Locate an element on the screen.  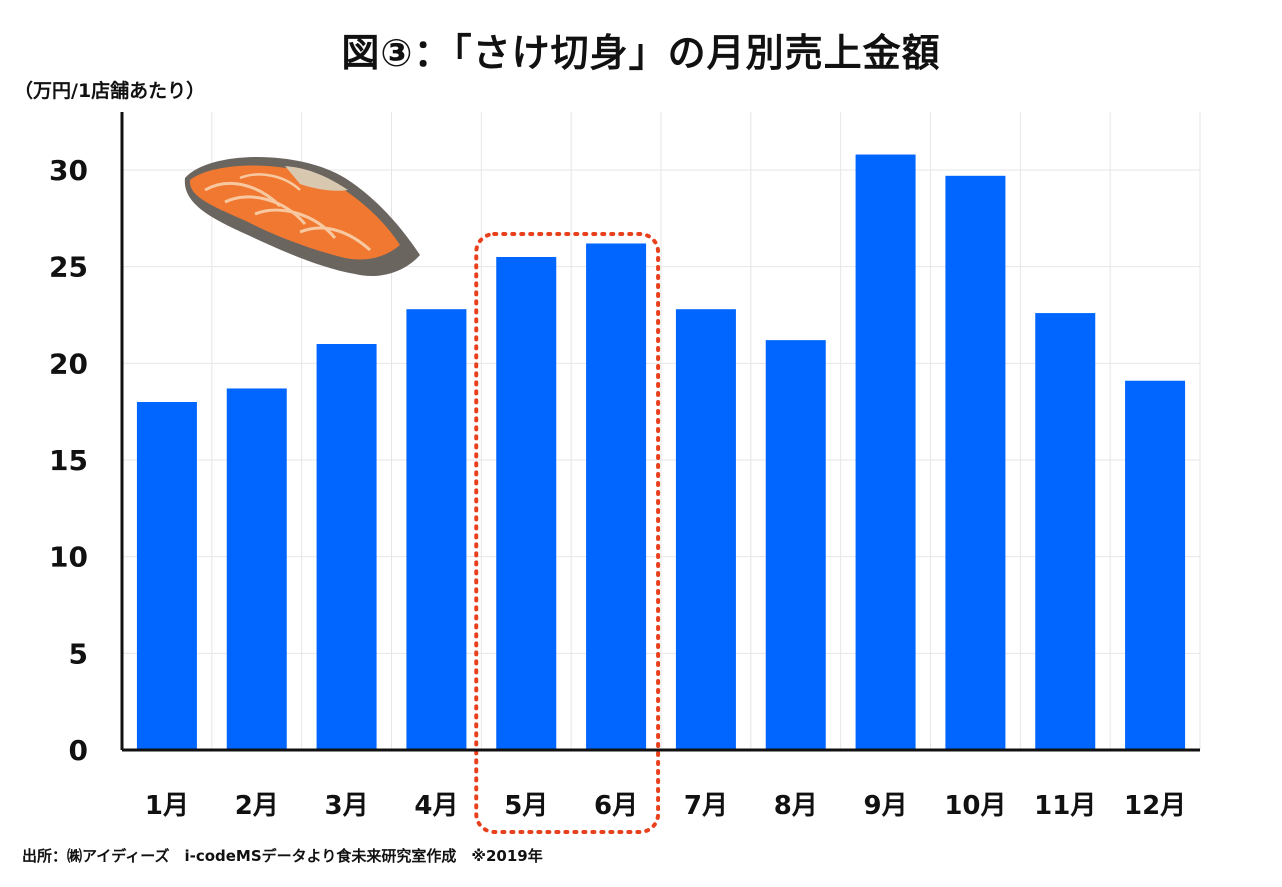
x-tick-label: 4月 is located at coordinates (436, 806).